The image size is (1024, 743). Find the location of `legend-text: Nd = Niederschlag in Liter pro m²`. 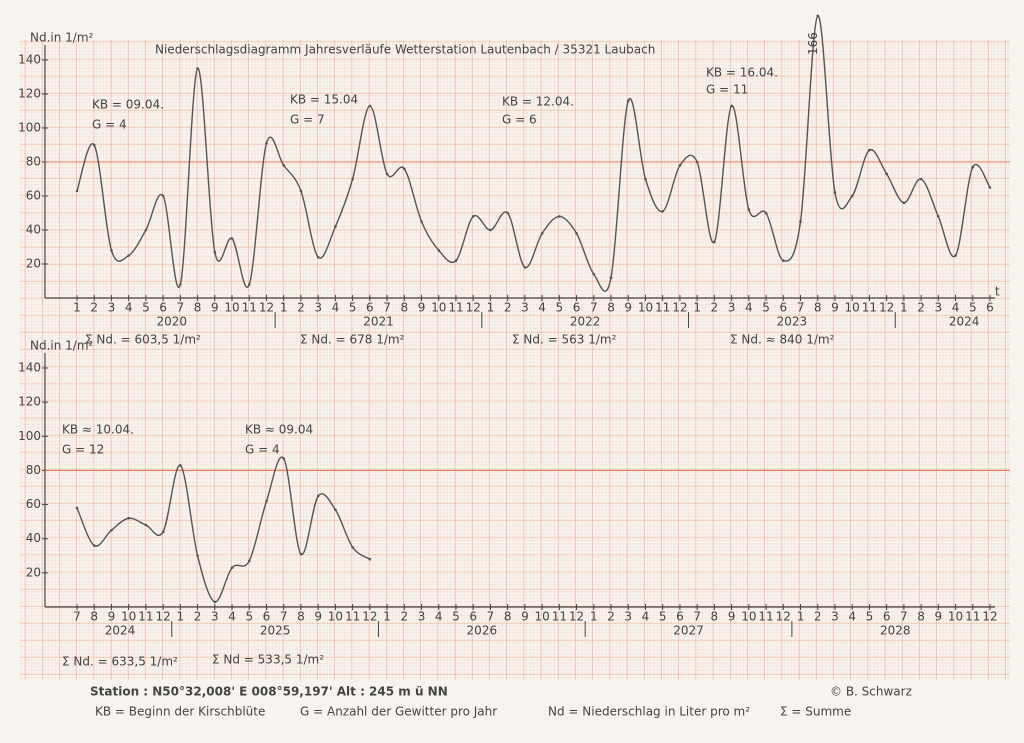

legend-text: Nd = Niederschlag in Liter pro m² is located at coordinates (649, 712).